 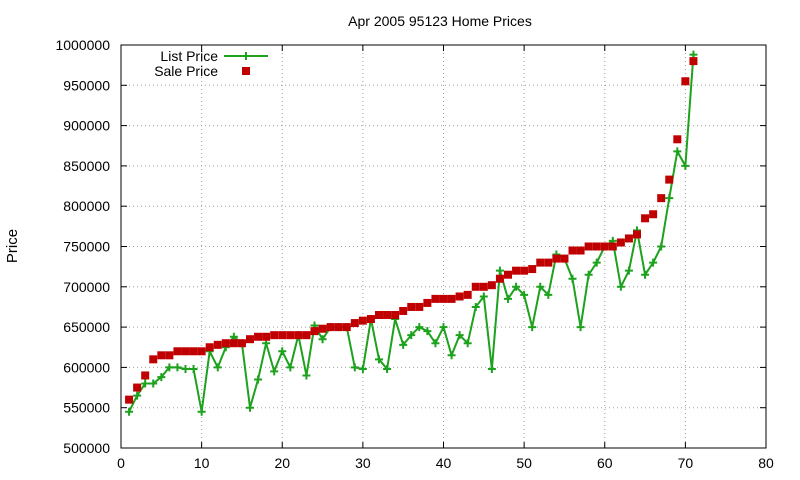 I want to click on y-tick-label: 800000, so click(x=86, y=206).